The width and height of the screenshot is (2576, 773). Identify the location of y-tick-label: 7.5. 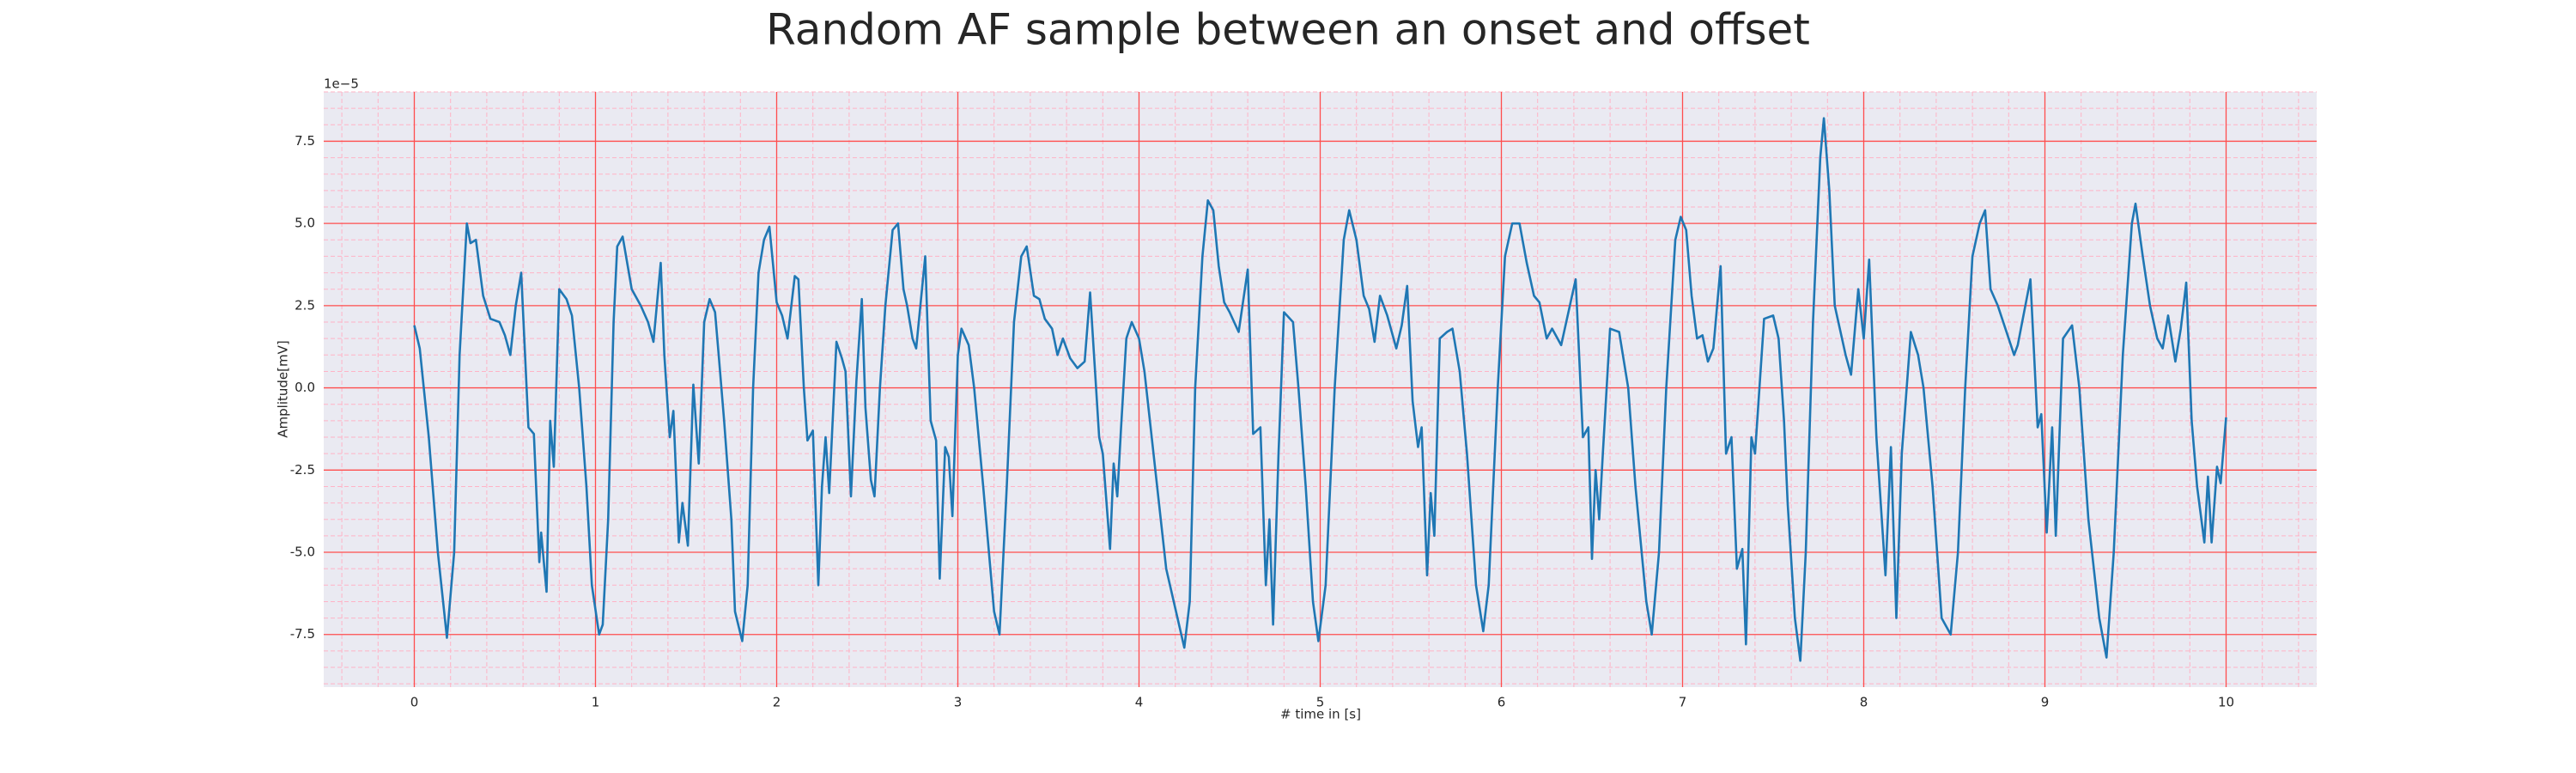
(305, 141).